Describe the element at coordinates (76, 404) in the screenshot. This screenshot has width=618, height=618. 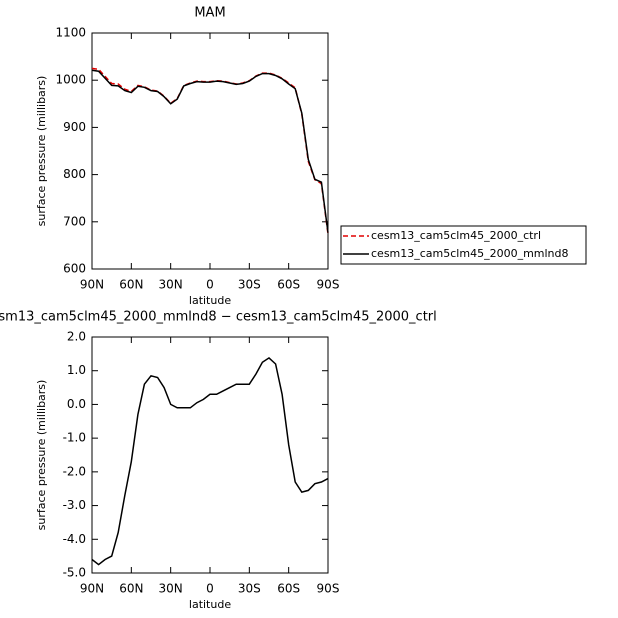
I see `y-tick-label: 0.0` at that location.